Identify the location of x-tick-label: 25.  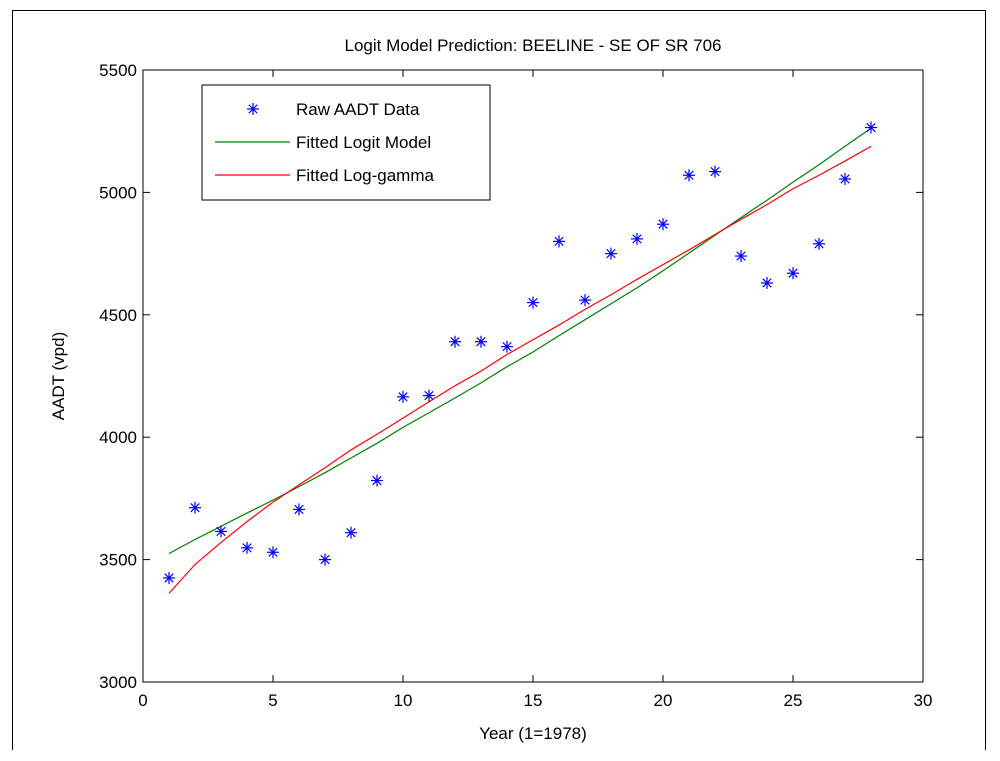
(793, 700).